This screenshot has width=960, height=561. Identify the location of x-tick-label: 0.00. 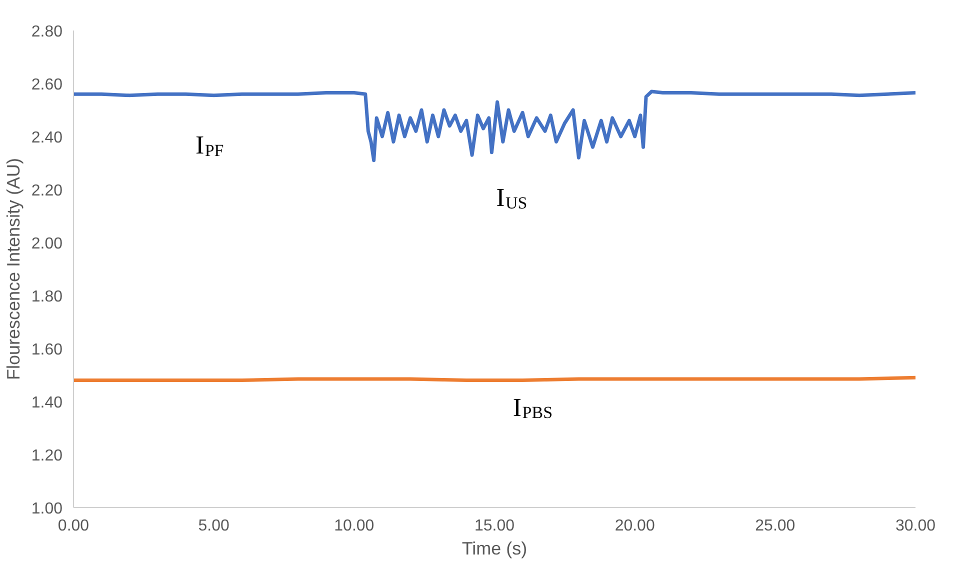
(74, 526).